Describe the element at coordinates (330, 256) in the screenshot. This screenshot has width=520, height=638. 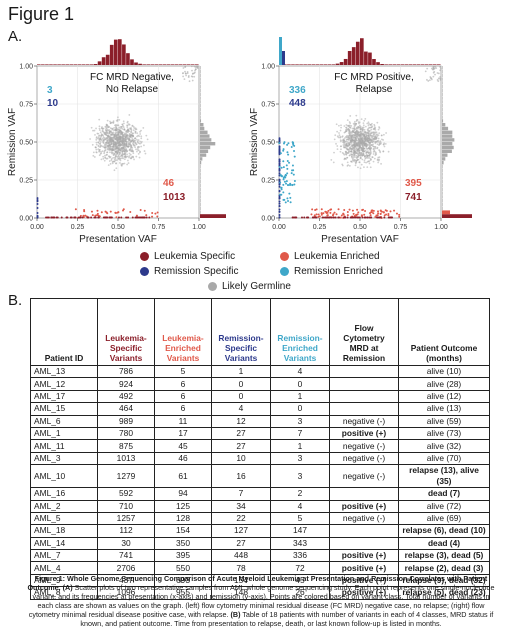
I see `legend-leukemia-enriched: Leukemia Enriched` at that location.